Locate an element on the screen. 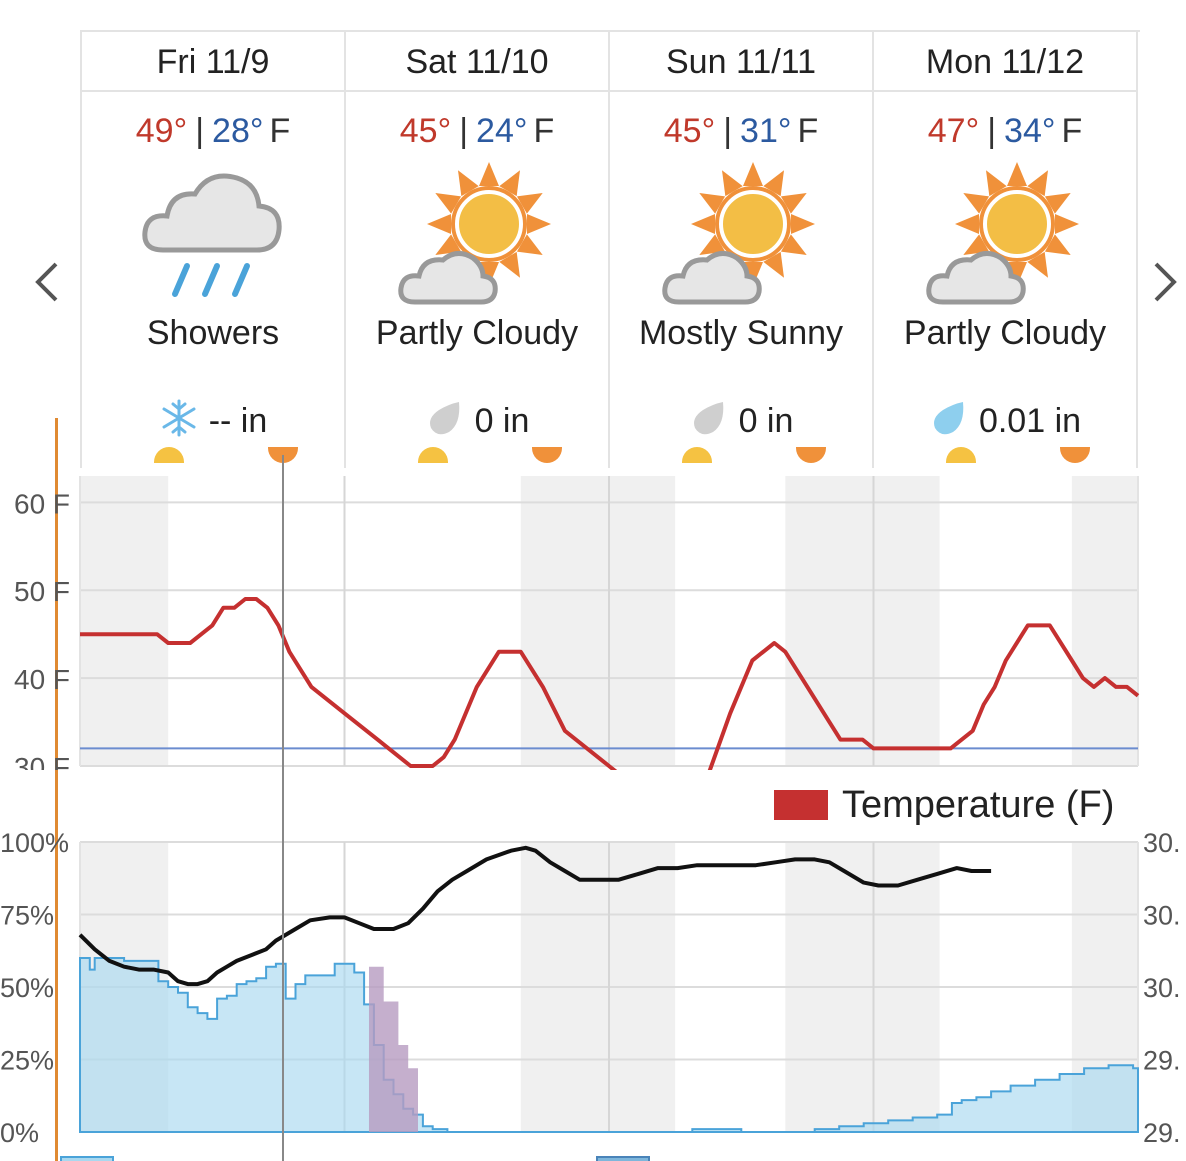 Image resolution: width=1186 pixels, height=1161 pixels. high-temp: 47° is located at coordinates (953, 131).